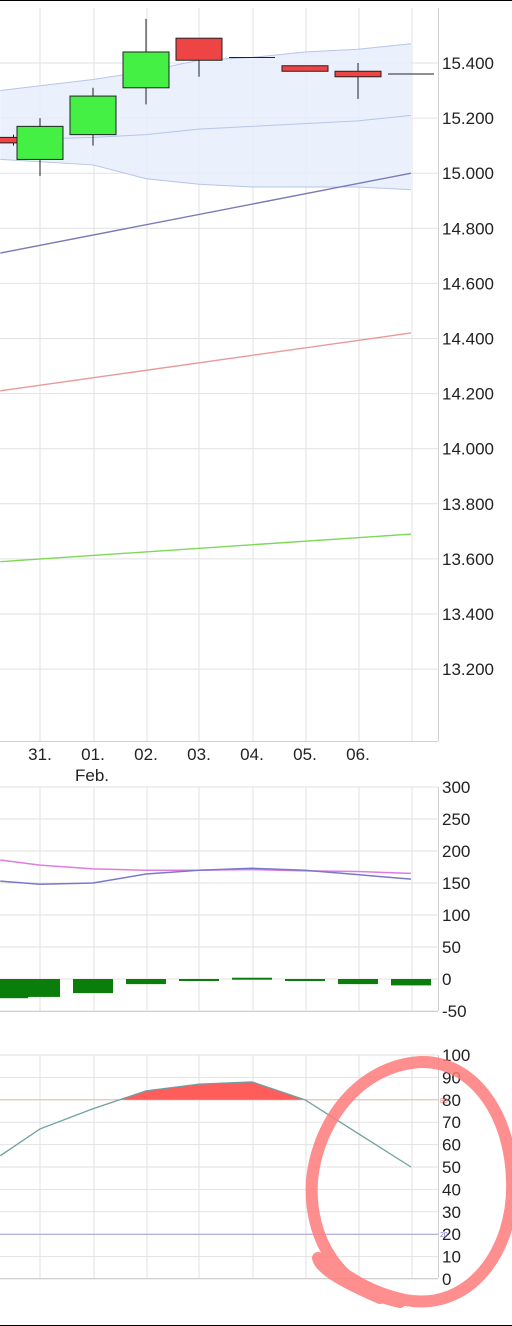 The height and width of the screenshot is (1326, 512). Describe the element at coordinates (451, 1234) in the screenshot. I see `y-tick-label: 20` at that location.